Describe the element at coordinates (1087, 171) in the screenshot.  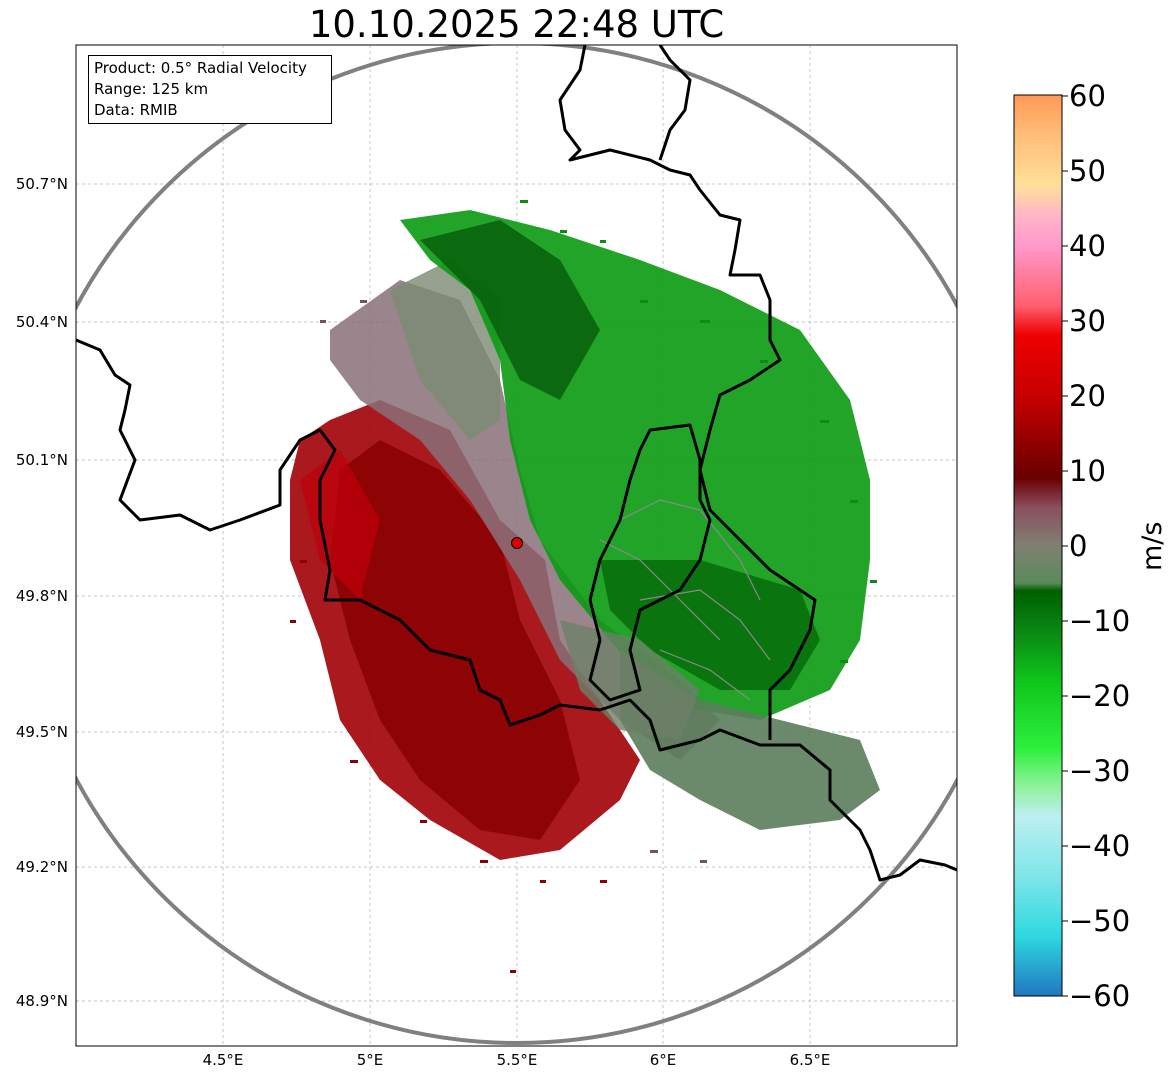
I see `colorbar-tick-label: 50` at that location.